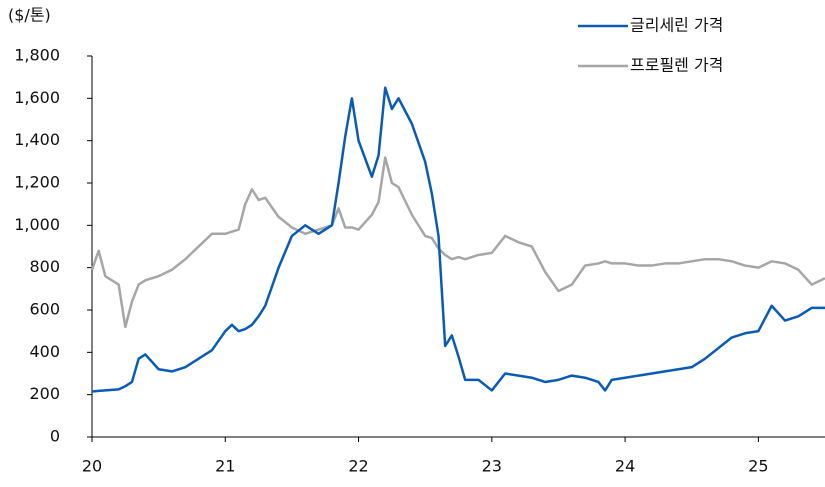 The image size is (825, 487). I want to click on x-tick-label: 25, so click(758, 466).